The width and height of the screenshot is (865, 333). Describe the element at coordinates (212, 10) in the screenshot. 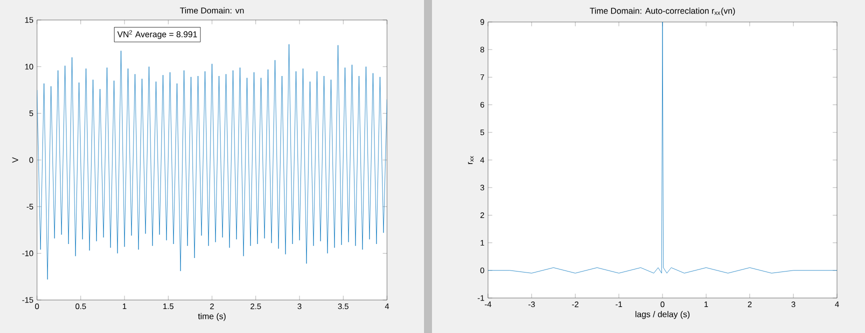

I see `chart-title: Time Domain: vn` at that location.